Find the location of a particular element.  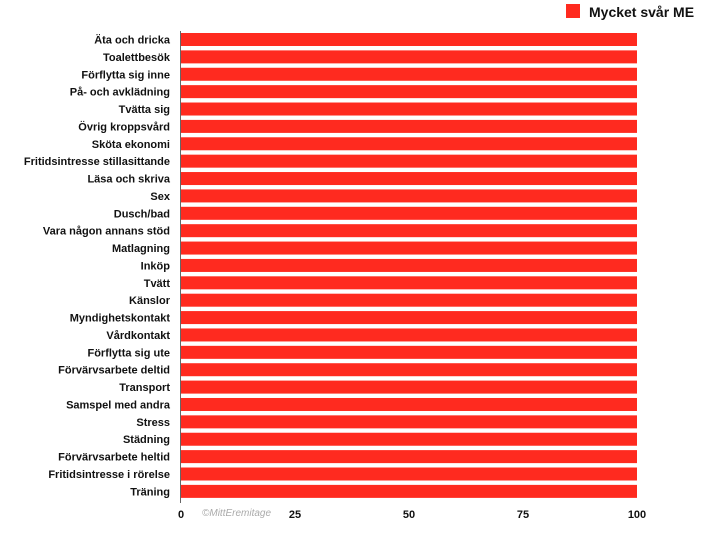

legend: Mycket svår ME is located at coordinates (630, 12).